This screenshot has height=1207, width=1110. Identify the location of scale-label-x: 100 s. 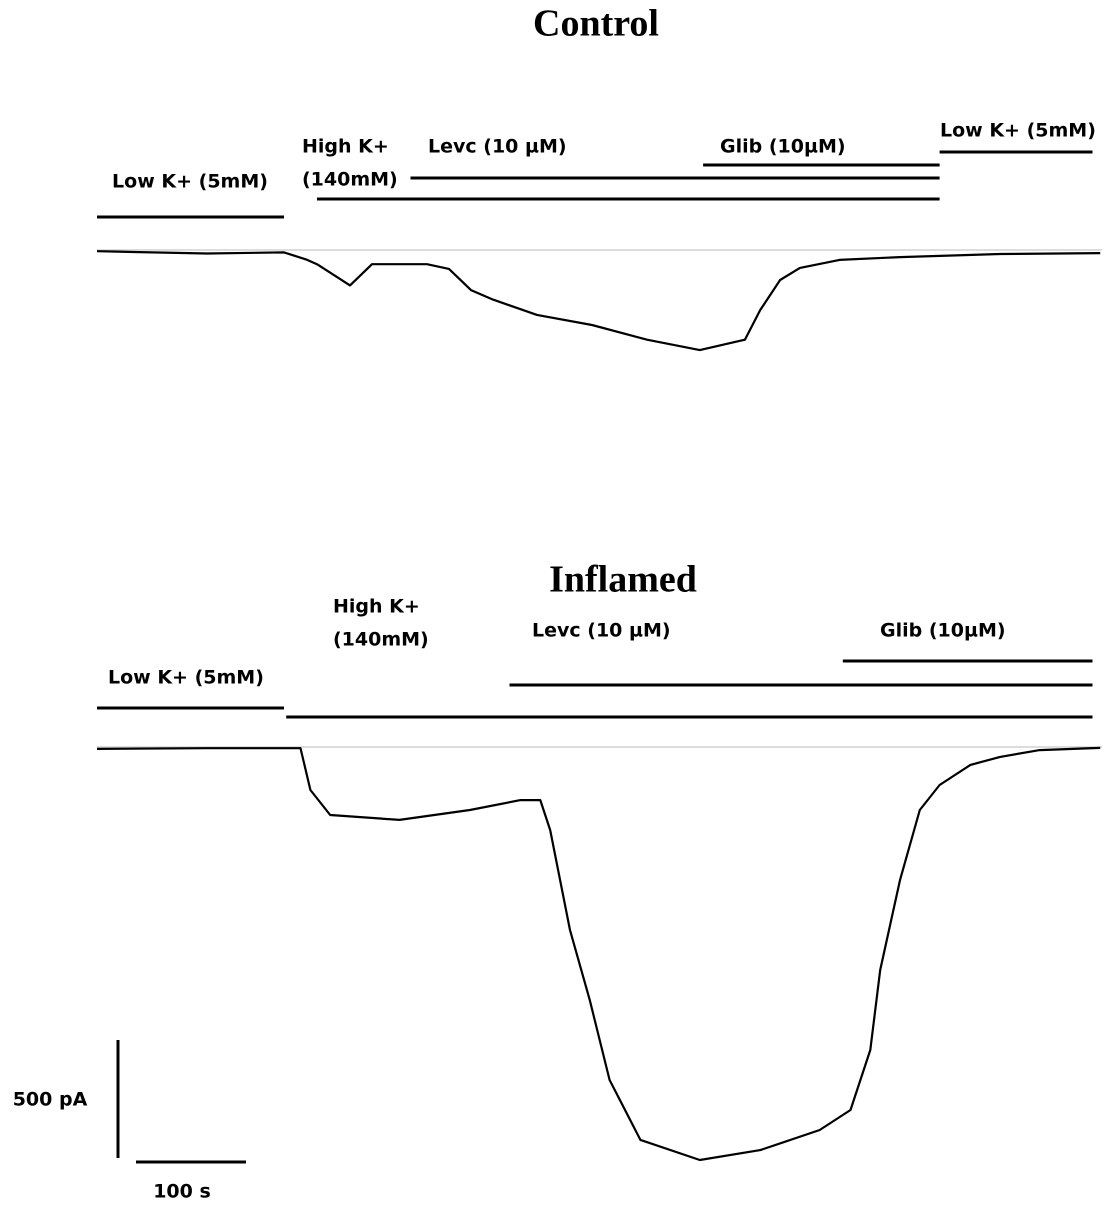
(182, 1192).